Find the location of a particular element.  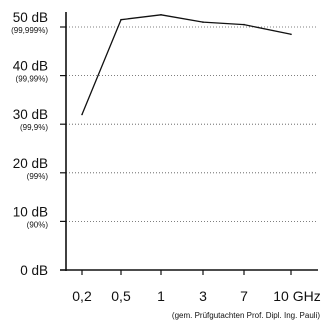

y-tick-label: 0 dB is located at coordinates (34, 270).